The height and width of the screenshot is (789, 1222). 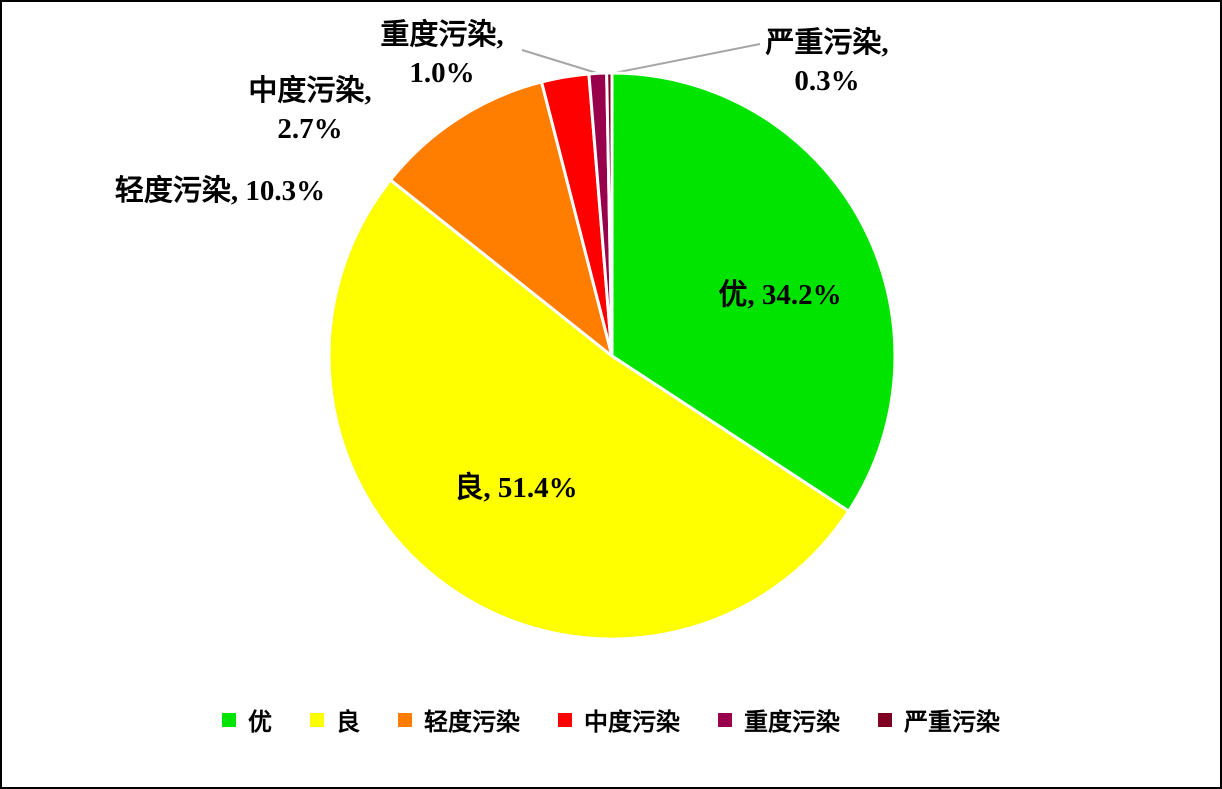 I want to click on legend-item: 中度污染, so click(x=619, y=719).